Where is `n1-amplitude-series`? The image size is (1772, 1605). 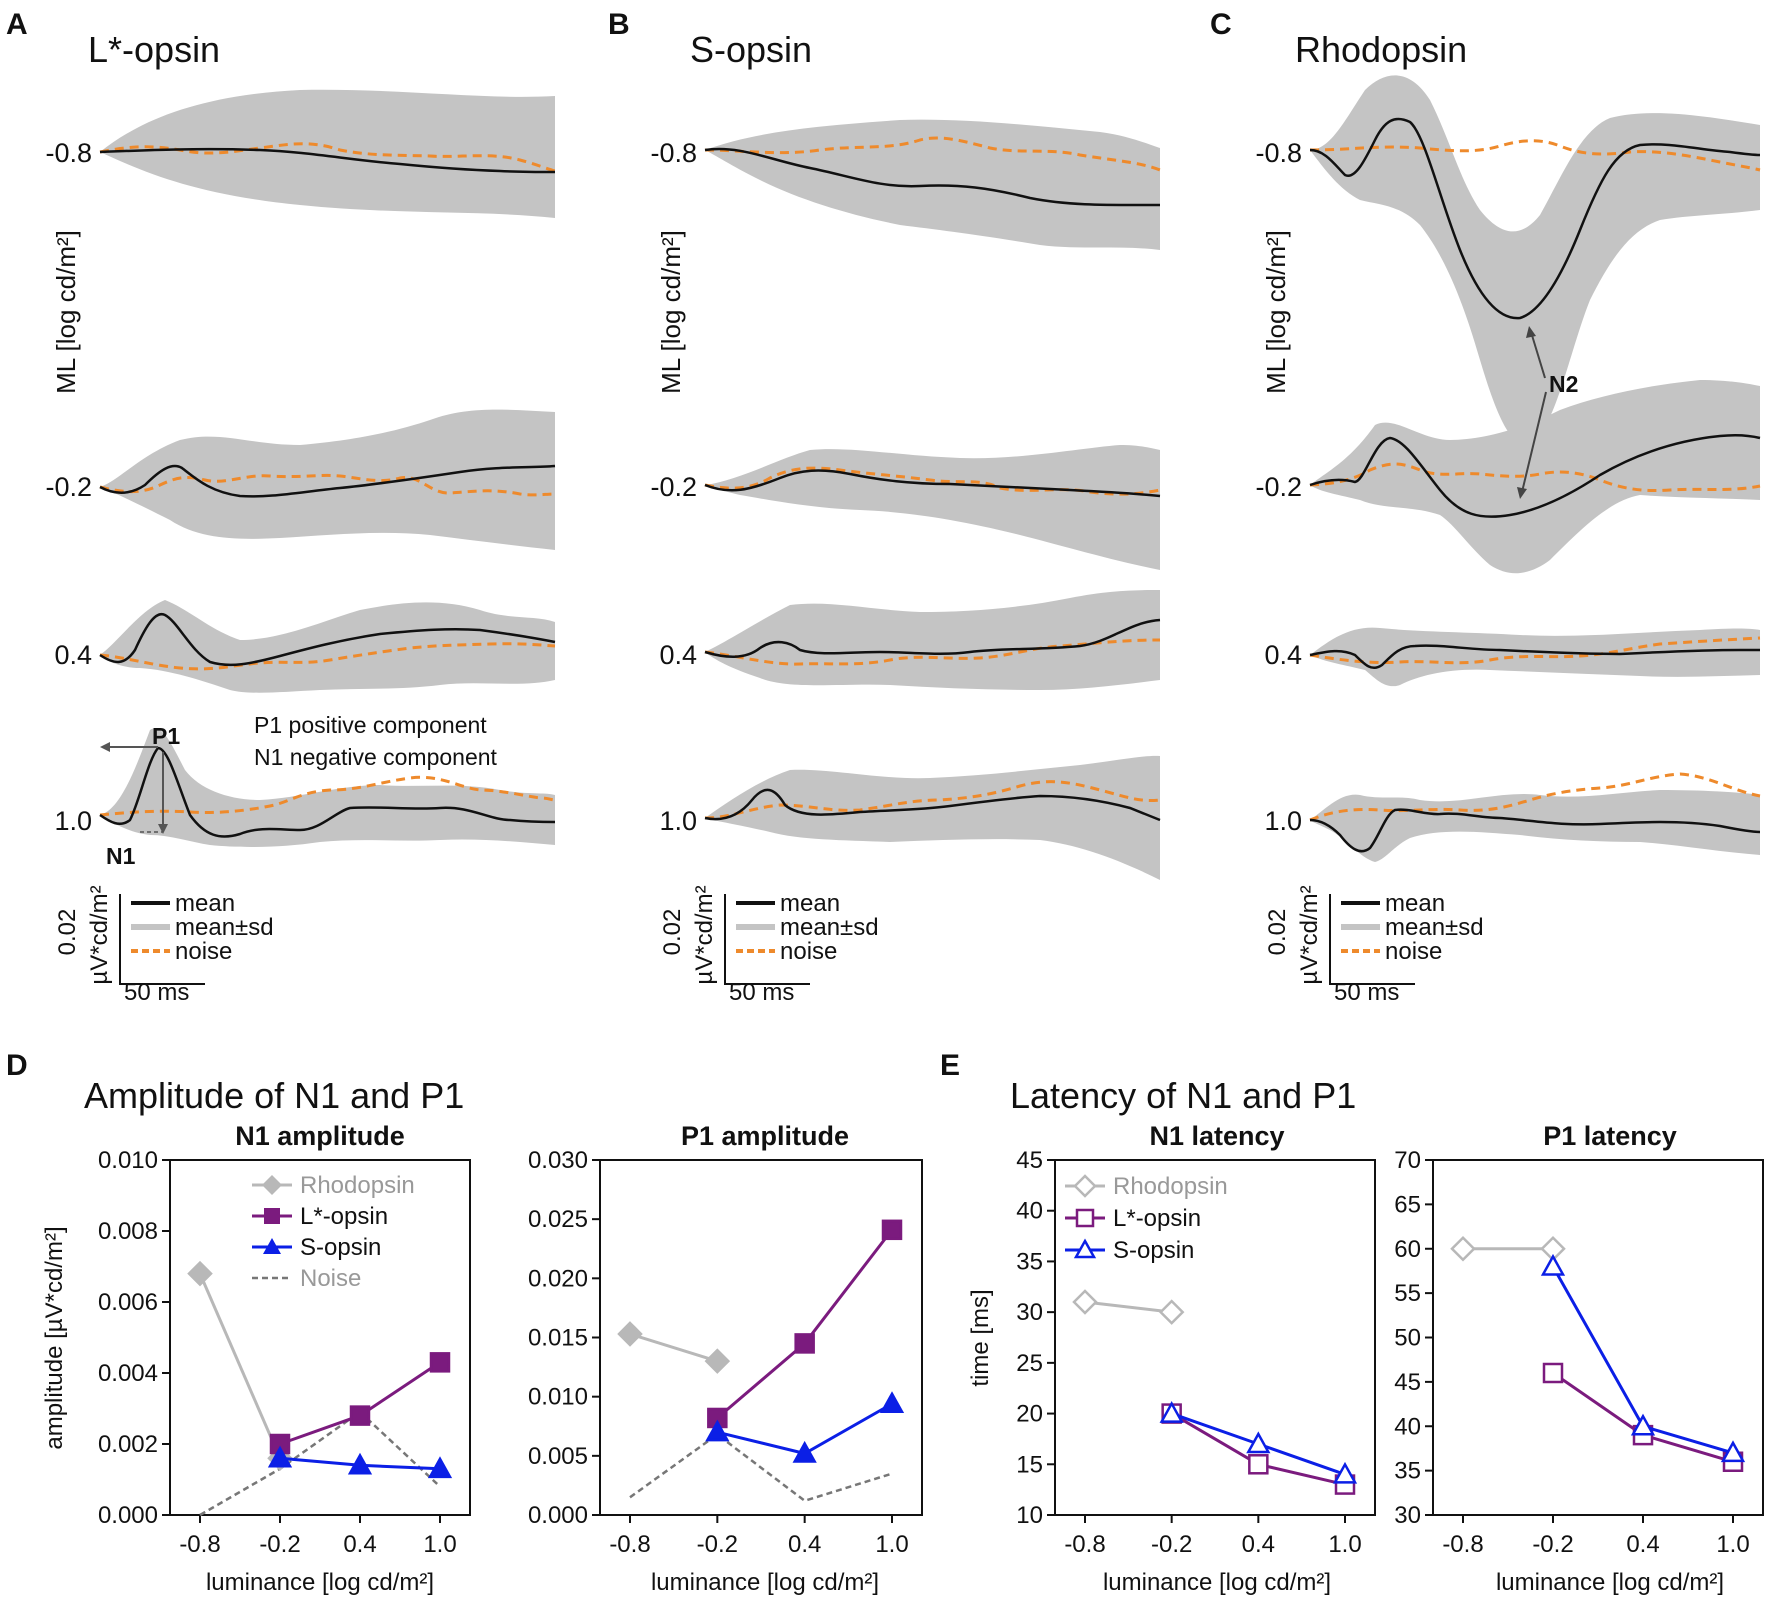
n1-amplitude-series is located at coordinates (320, 1388).